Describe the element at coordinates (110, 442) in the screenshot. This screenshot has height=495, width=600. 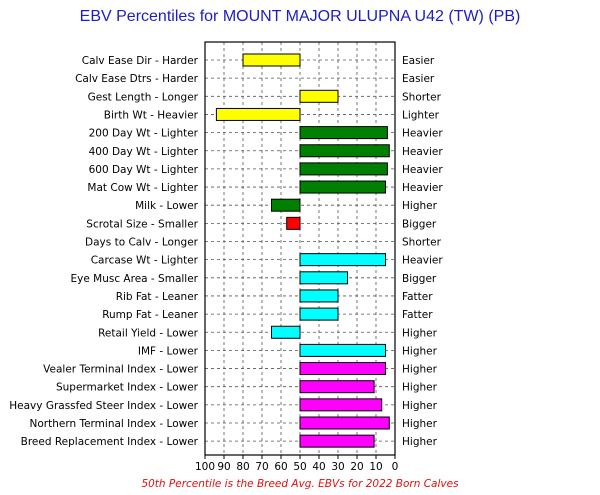
I see `trait-label-left: Breed Replacement Index - Lower` at that location.